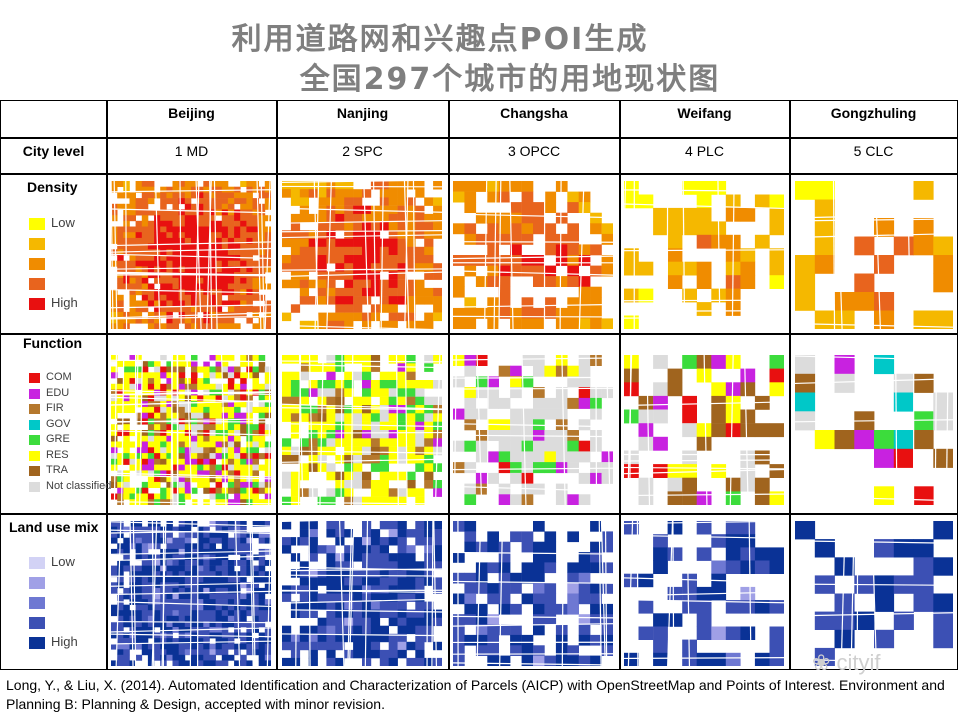  Describe the element at coordinates (874, 593) in the screenshot. I see `mix-map-gongzhuling` at that location.